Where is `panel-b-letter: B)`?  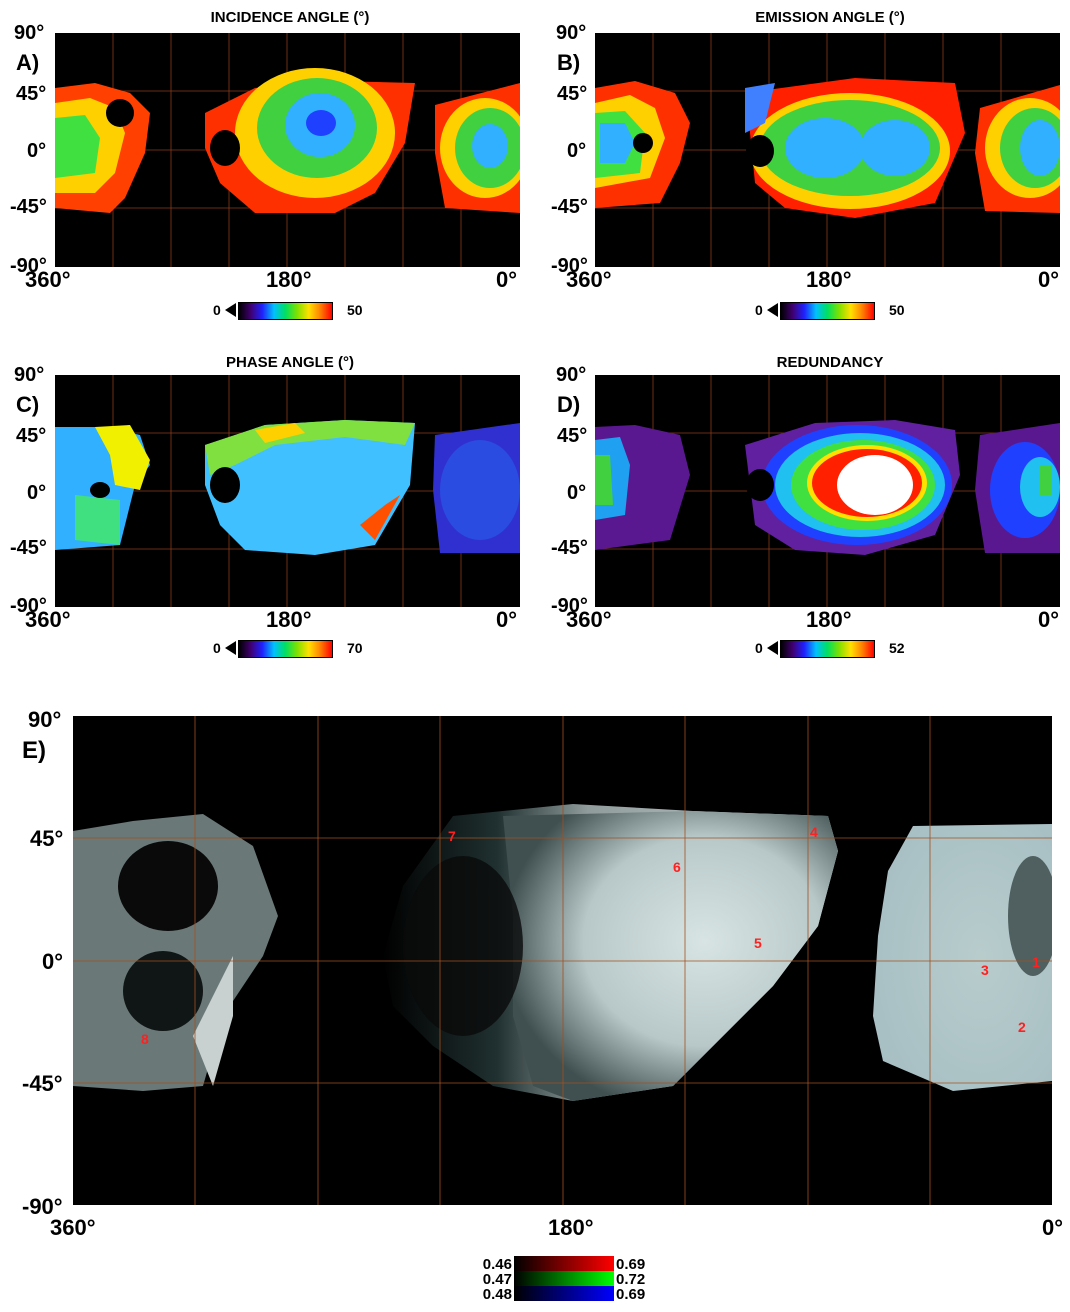 panel-b-letter: B) is located at coordinates (569, 62).